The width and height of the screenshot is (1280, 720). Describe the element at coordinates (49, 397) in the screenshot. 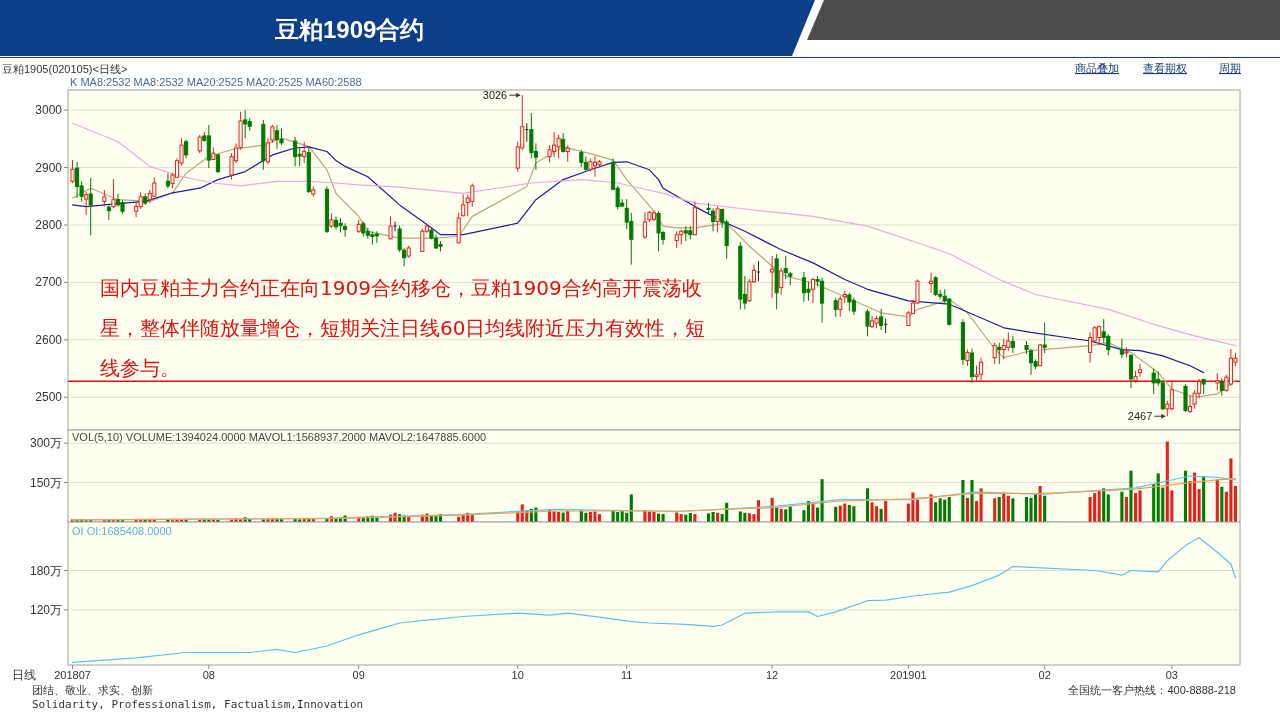

I see `y-tick-label: 2500` at that location.